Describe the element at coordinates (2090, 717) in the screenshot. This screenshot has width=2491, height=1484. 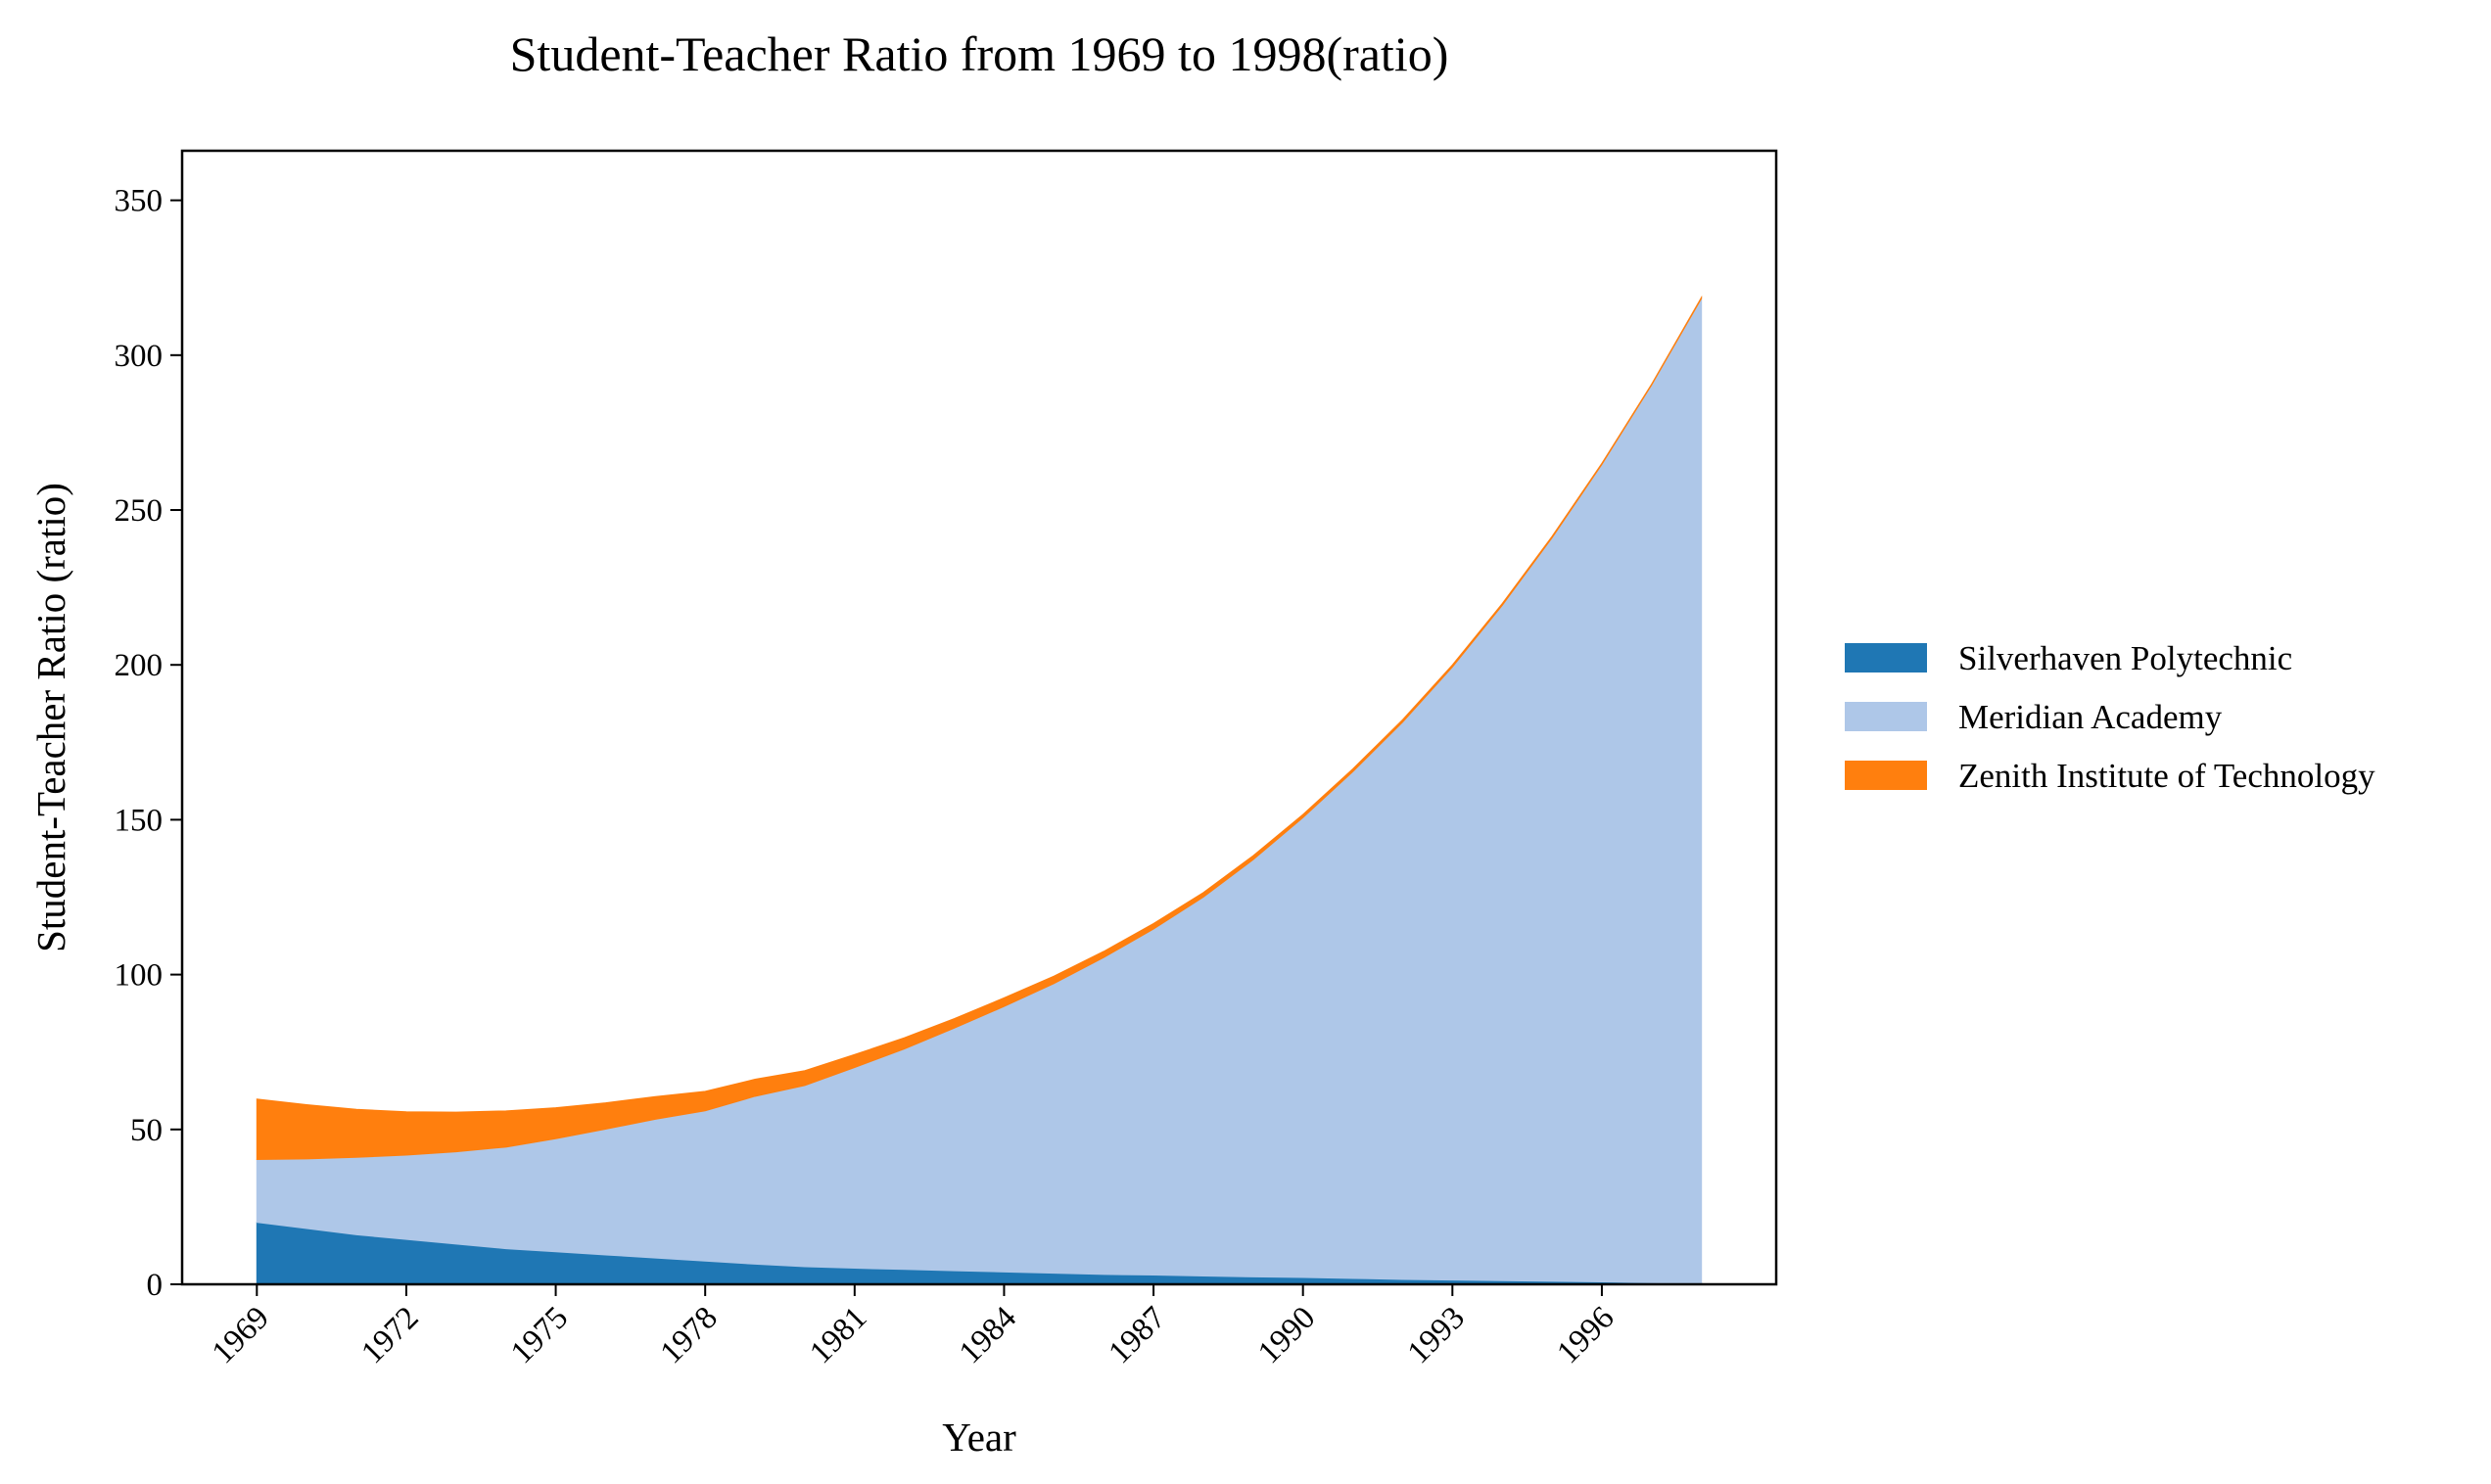
I see `legend-label: Meridian Academy` at that location.